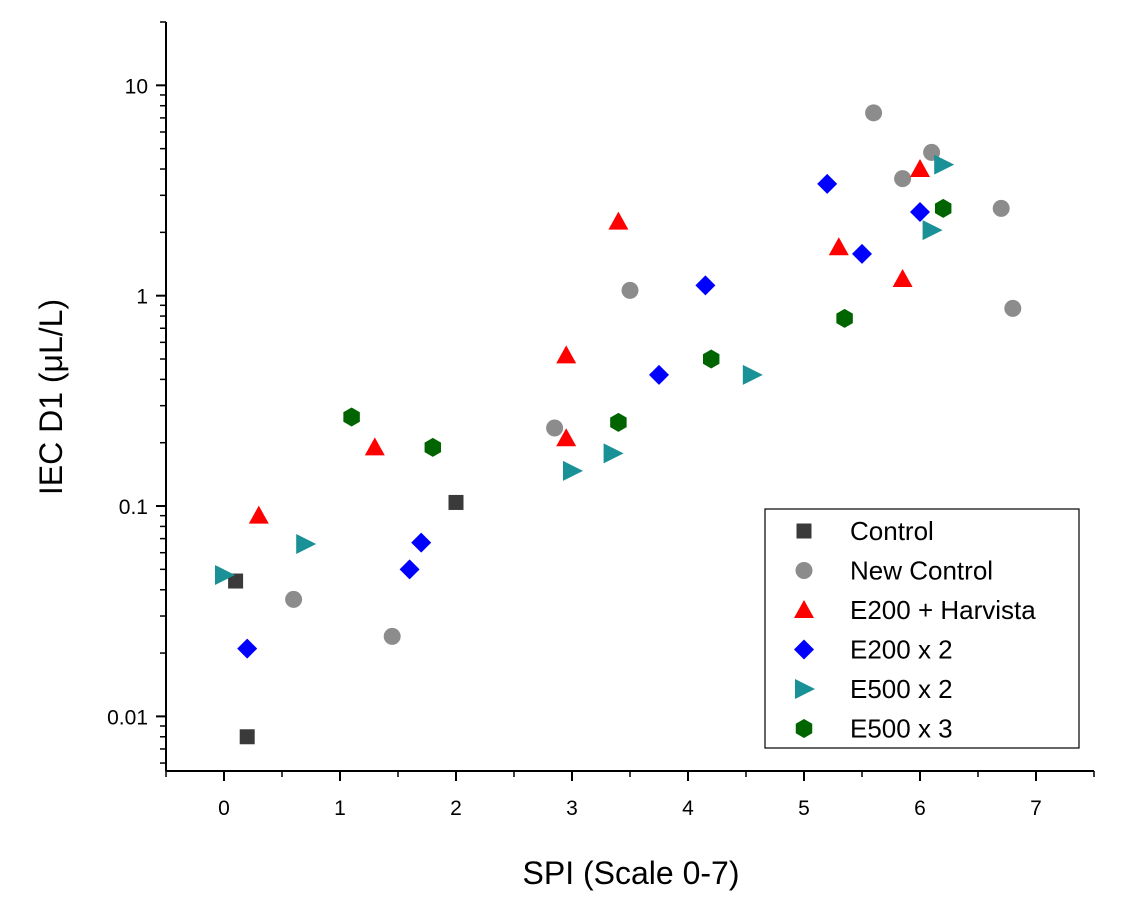 Image resolution: width=1136 pixels, height=907 pixels. Describe the element at coordinates (133, 507) in the screenshot. I see `y-tick-label: 0.1` at that location.